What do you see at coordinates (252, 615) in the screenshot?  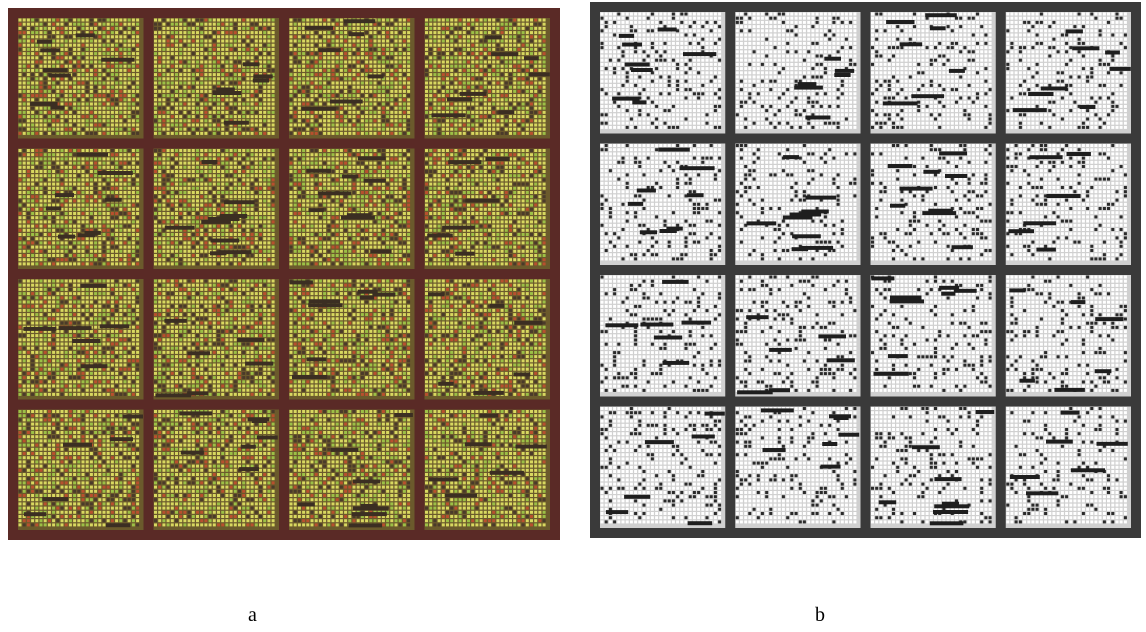 I see `panel-label-a: a` at bounding box center [252, 615].